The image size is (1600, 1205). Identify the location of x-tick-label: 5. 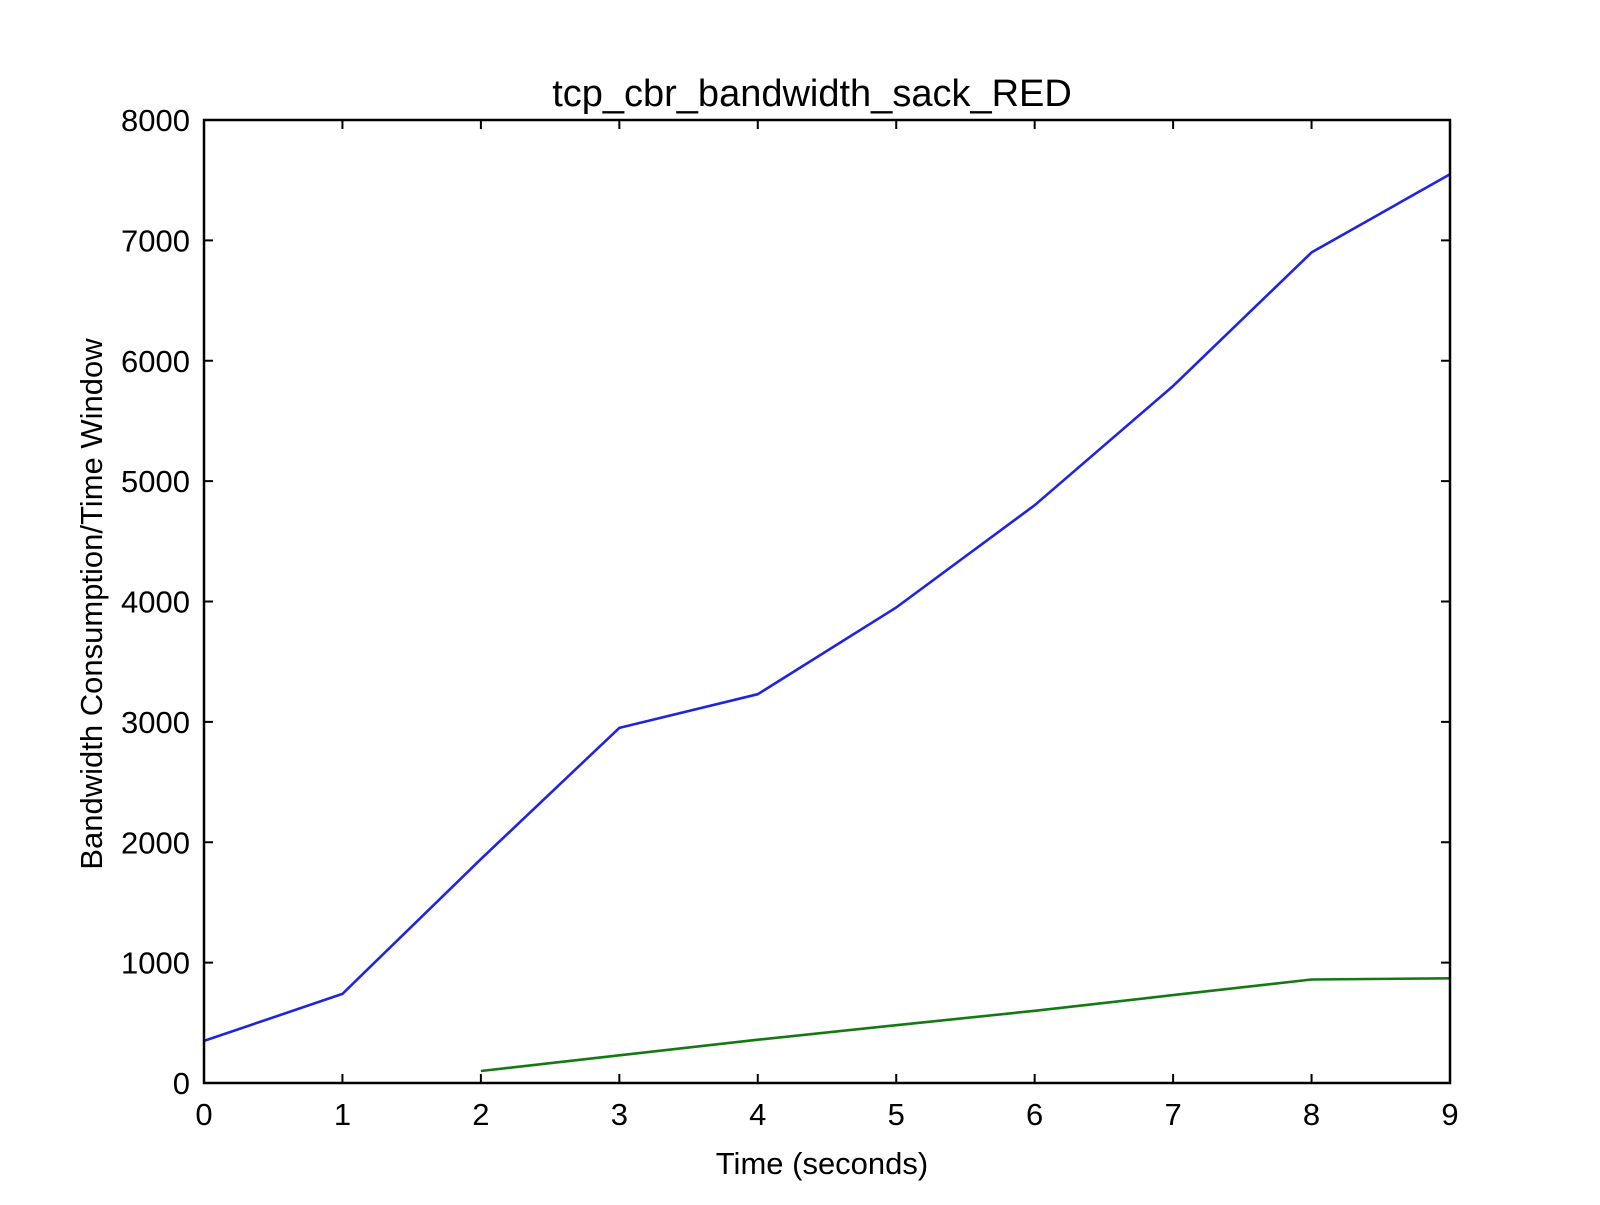
(896, 1114).